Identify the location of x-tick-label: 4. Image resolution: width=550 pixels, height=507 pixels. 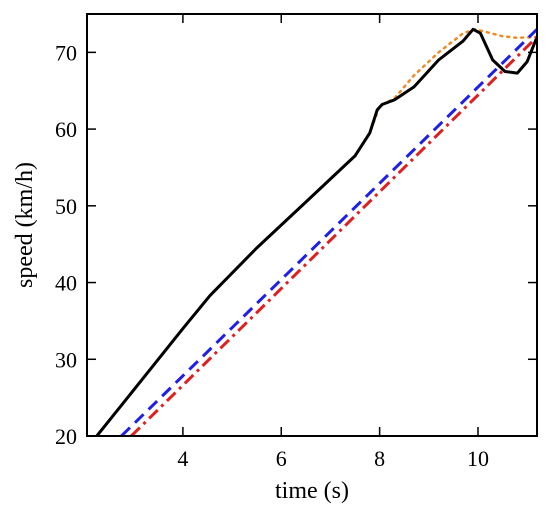
(182, 458).